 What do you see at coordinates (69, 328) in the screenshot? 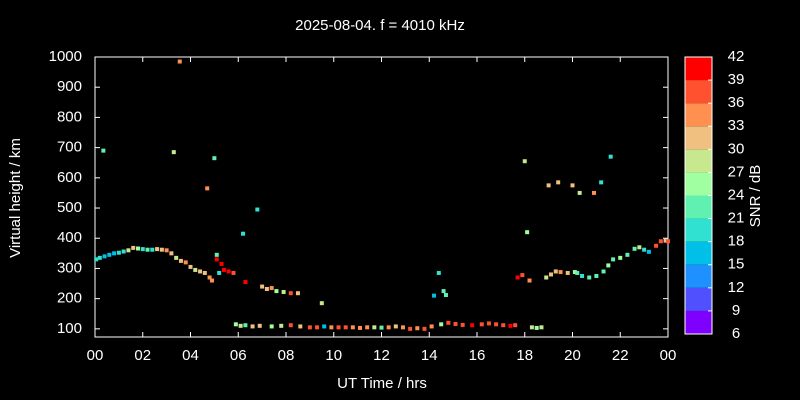
I see `y-tick-label: 100` at bounding box center [69, 328].